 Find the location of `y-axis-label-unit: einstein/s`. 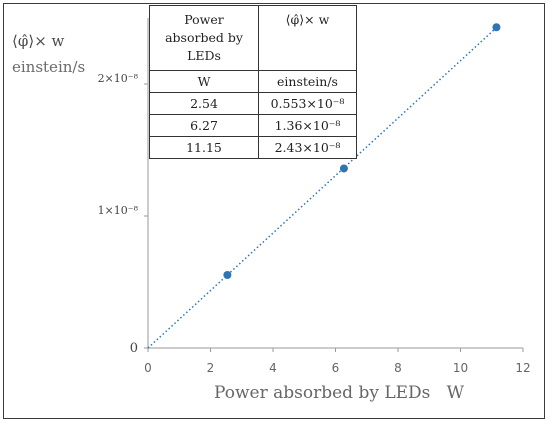

y-axis-label-unit: einstein/s is located at coordinates (49, 67).